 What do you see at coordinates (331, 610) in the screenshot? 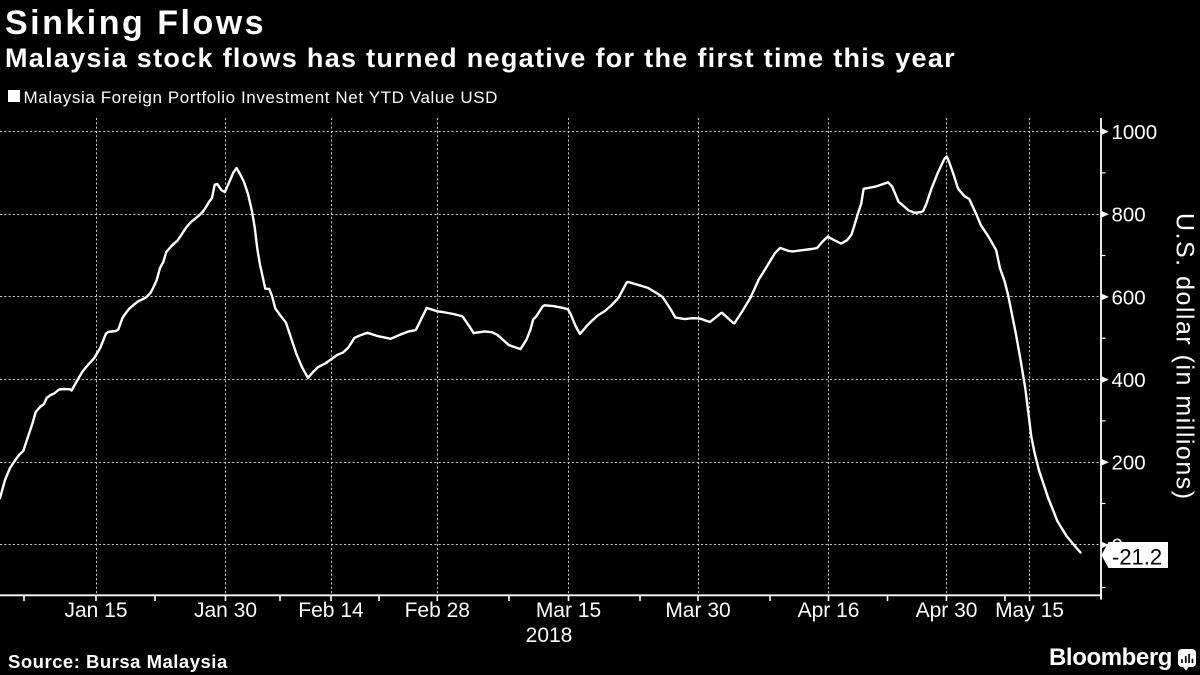
I see `svg-text: Feb 14` at bounding box center [331, 610].